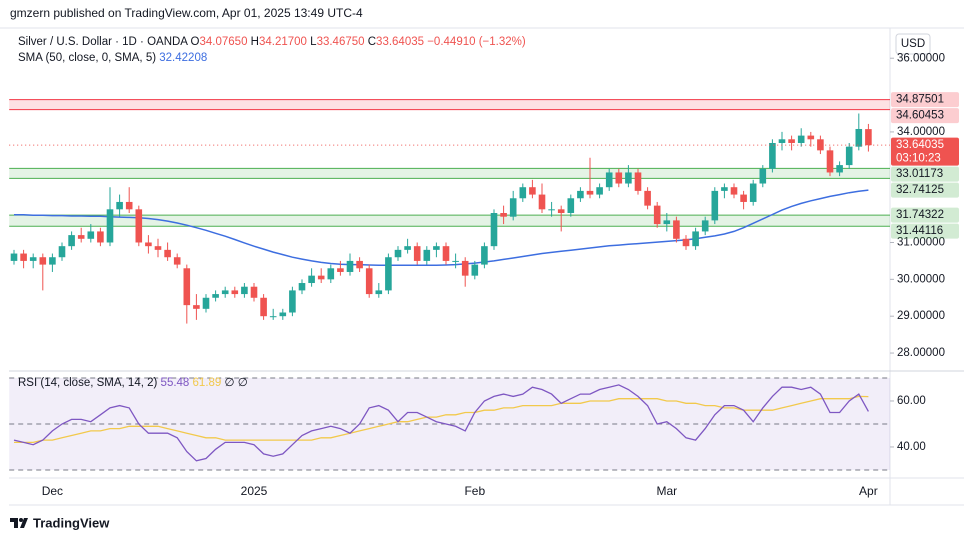 The width and height of the screenshot is (964, 542). I want to click on y-tick-label: 36.00000, so click(921, 58).